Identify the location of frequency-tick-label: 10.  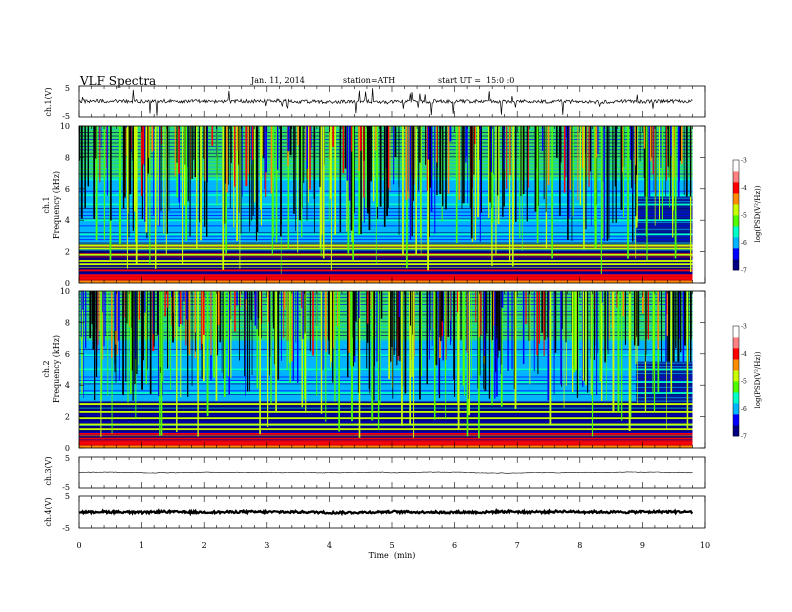
(65, 126).